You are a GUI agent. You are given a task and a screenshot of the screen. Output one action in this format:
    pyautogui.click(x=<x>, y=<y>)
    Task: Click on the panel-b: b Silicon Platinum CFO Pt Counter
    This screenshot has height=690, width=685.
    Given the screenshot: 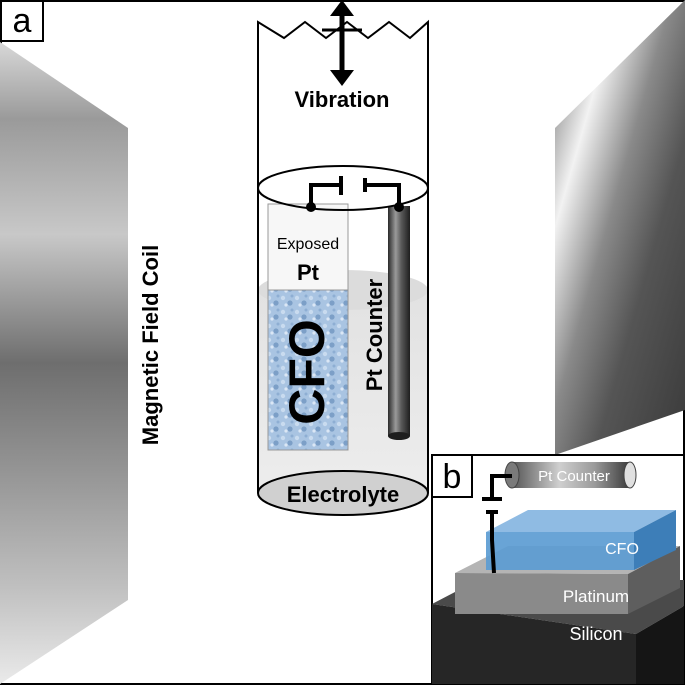 What is the action you would take?
    pyautogui.click(x=558, y=569)
    